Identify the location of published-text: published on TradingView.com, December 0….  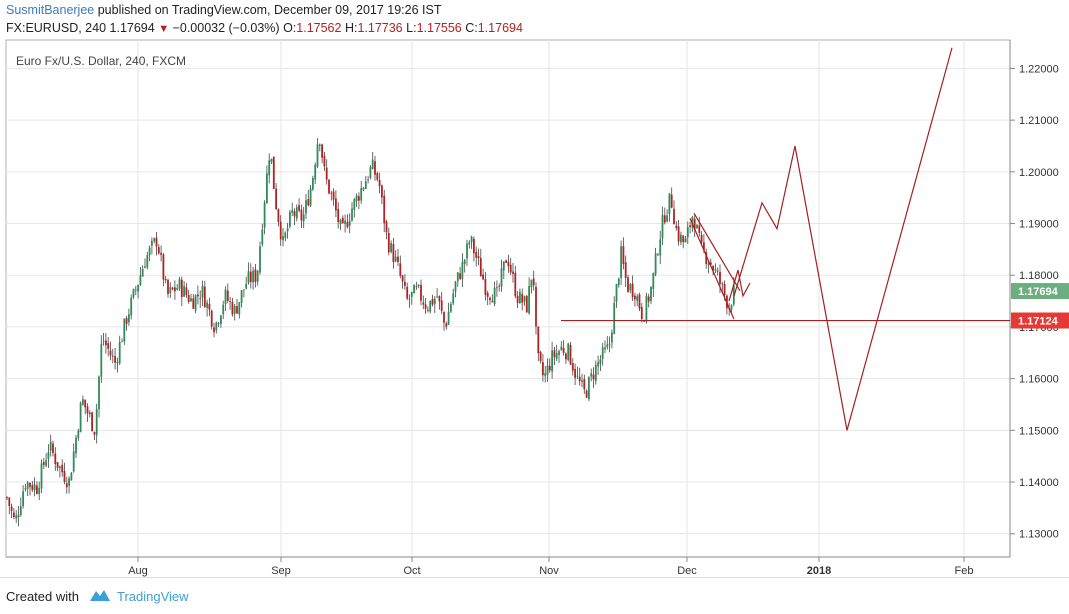
(269, 10).